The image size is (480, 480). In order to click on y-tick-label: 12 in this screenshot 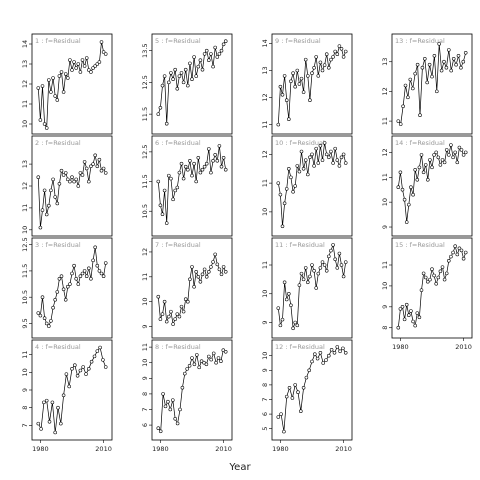, I will do `click(145, 252)`.